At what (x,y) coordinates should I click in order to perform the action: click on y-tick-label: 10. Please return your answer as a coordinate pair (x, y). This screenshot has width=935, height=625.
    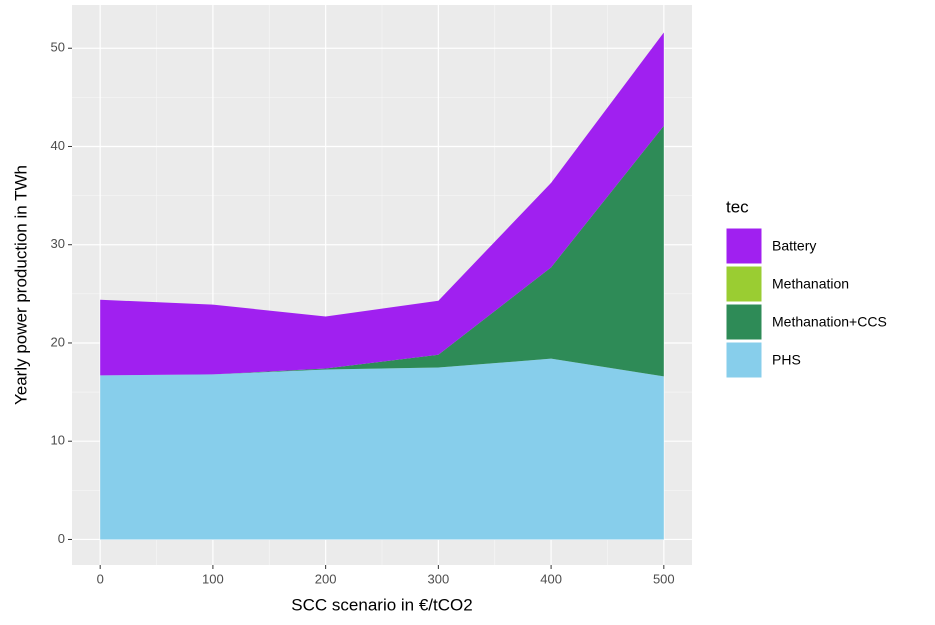
    Looking at the image, I should click on (58, 440).